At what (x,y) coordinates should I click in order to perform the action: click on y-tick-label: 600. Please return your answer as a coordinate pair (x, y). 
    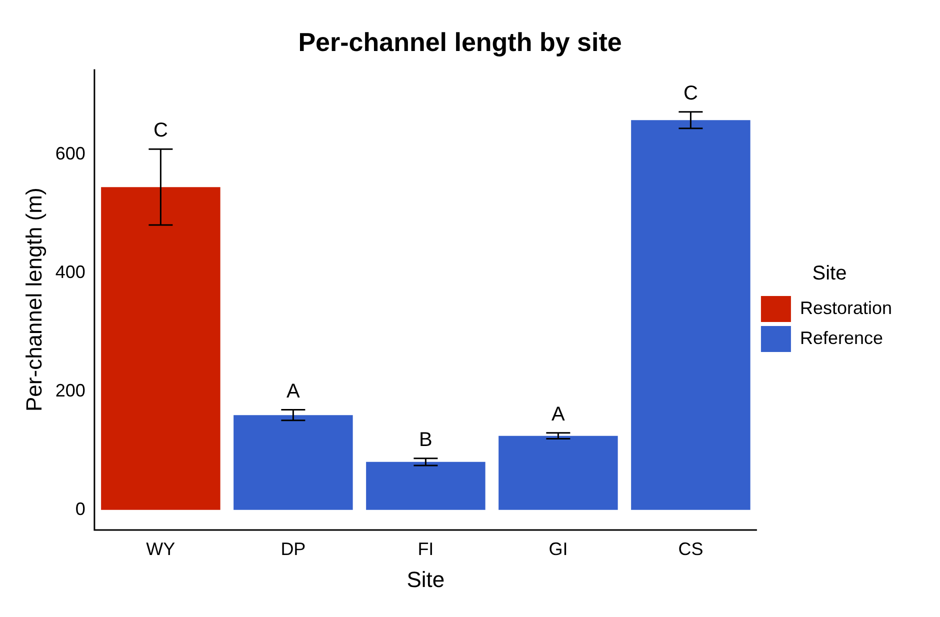
    Looking at the image, I should click on (70, 153).